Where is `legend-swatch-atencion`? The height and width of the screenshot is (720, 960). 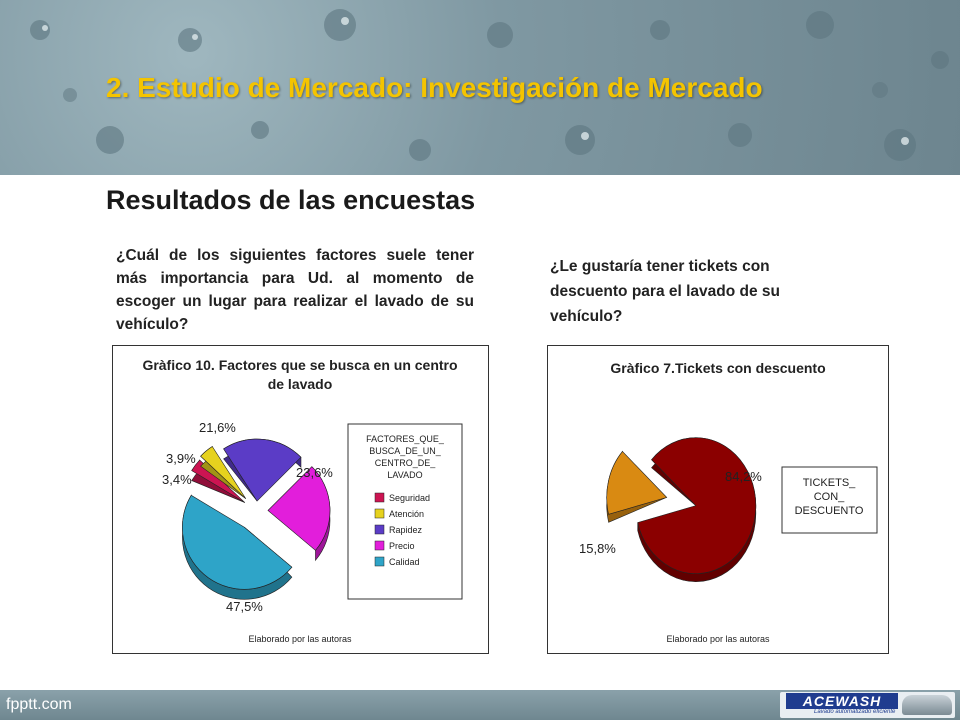
legend-swatch-atencion is located at coordinates (379, 513).